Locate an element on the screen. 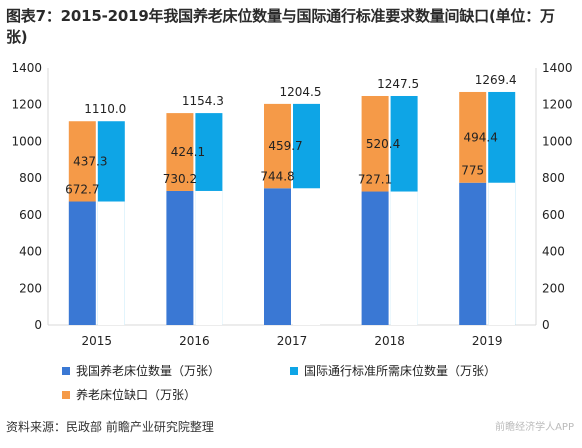  legend-item-gap: 养老床位缺口（万张） is located at coordinates (129, 394).